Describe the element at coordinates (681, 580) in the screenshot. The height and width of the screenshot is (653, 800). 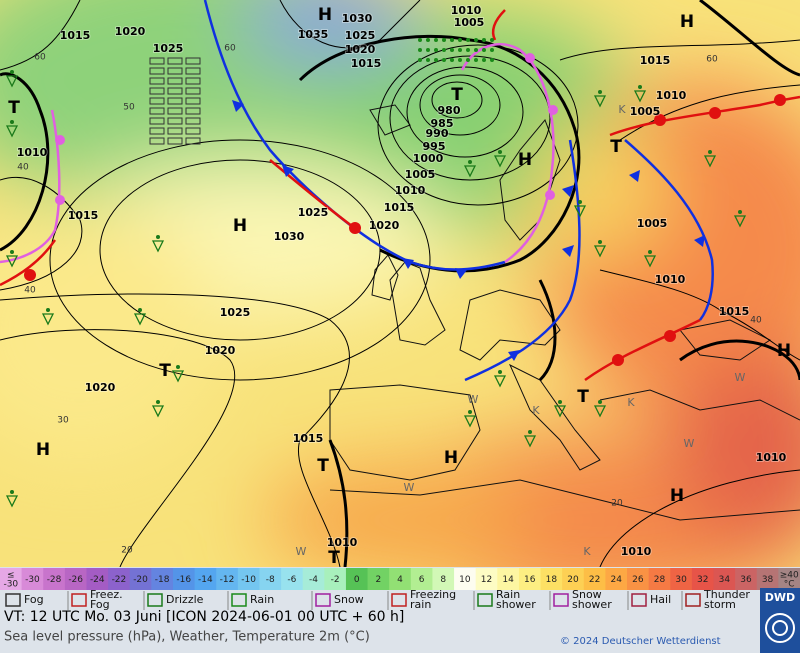
I see `scale-label: 30` at that location.